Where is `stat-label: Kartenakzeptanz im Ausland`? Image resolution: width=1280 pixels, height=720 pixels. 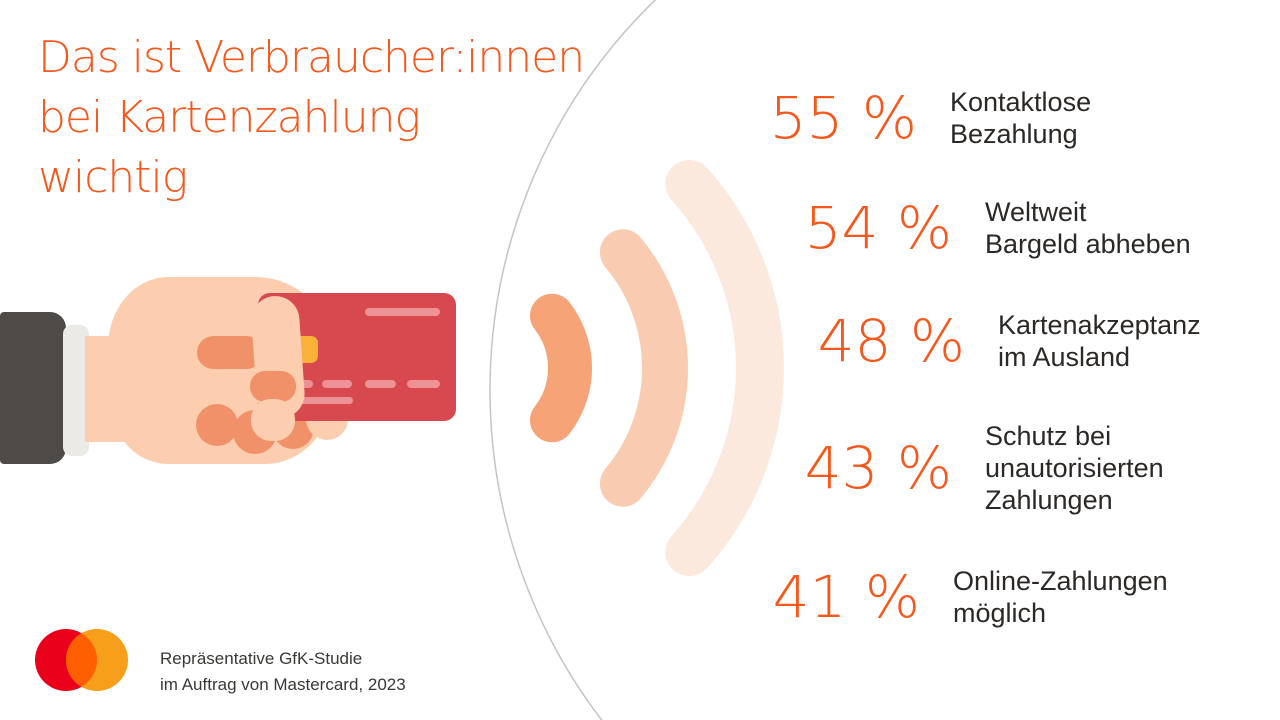 stat-label: Kartenakzeptanz im Ausland is located at coordinates (1099, 341).